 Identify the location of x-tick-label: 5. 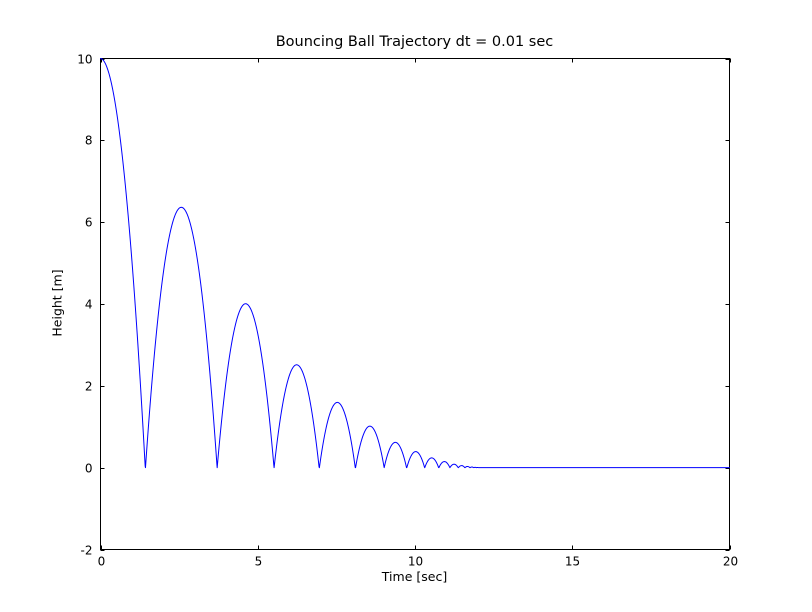
(259, 562).